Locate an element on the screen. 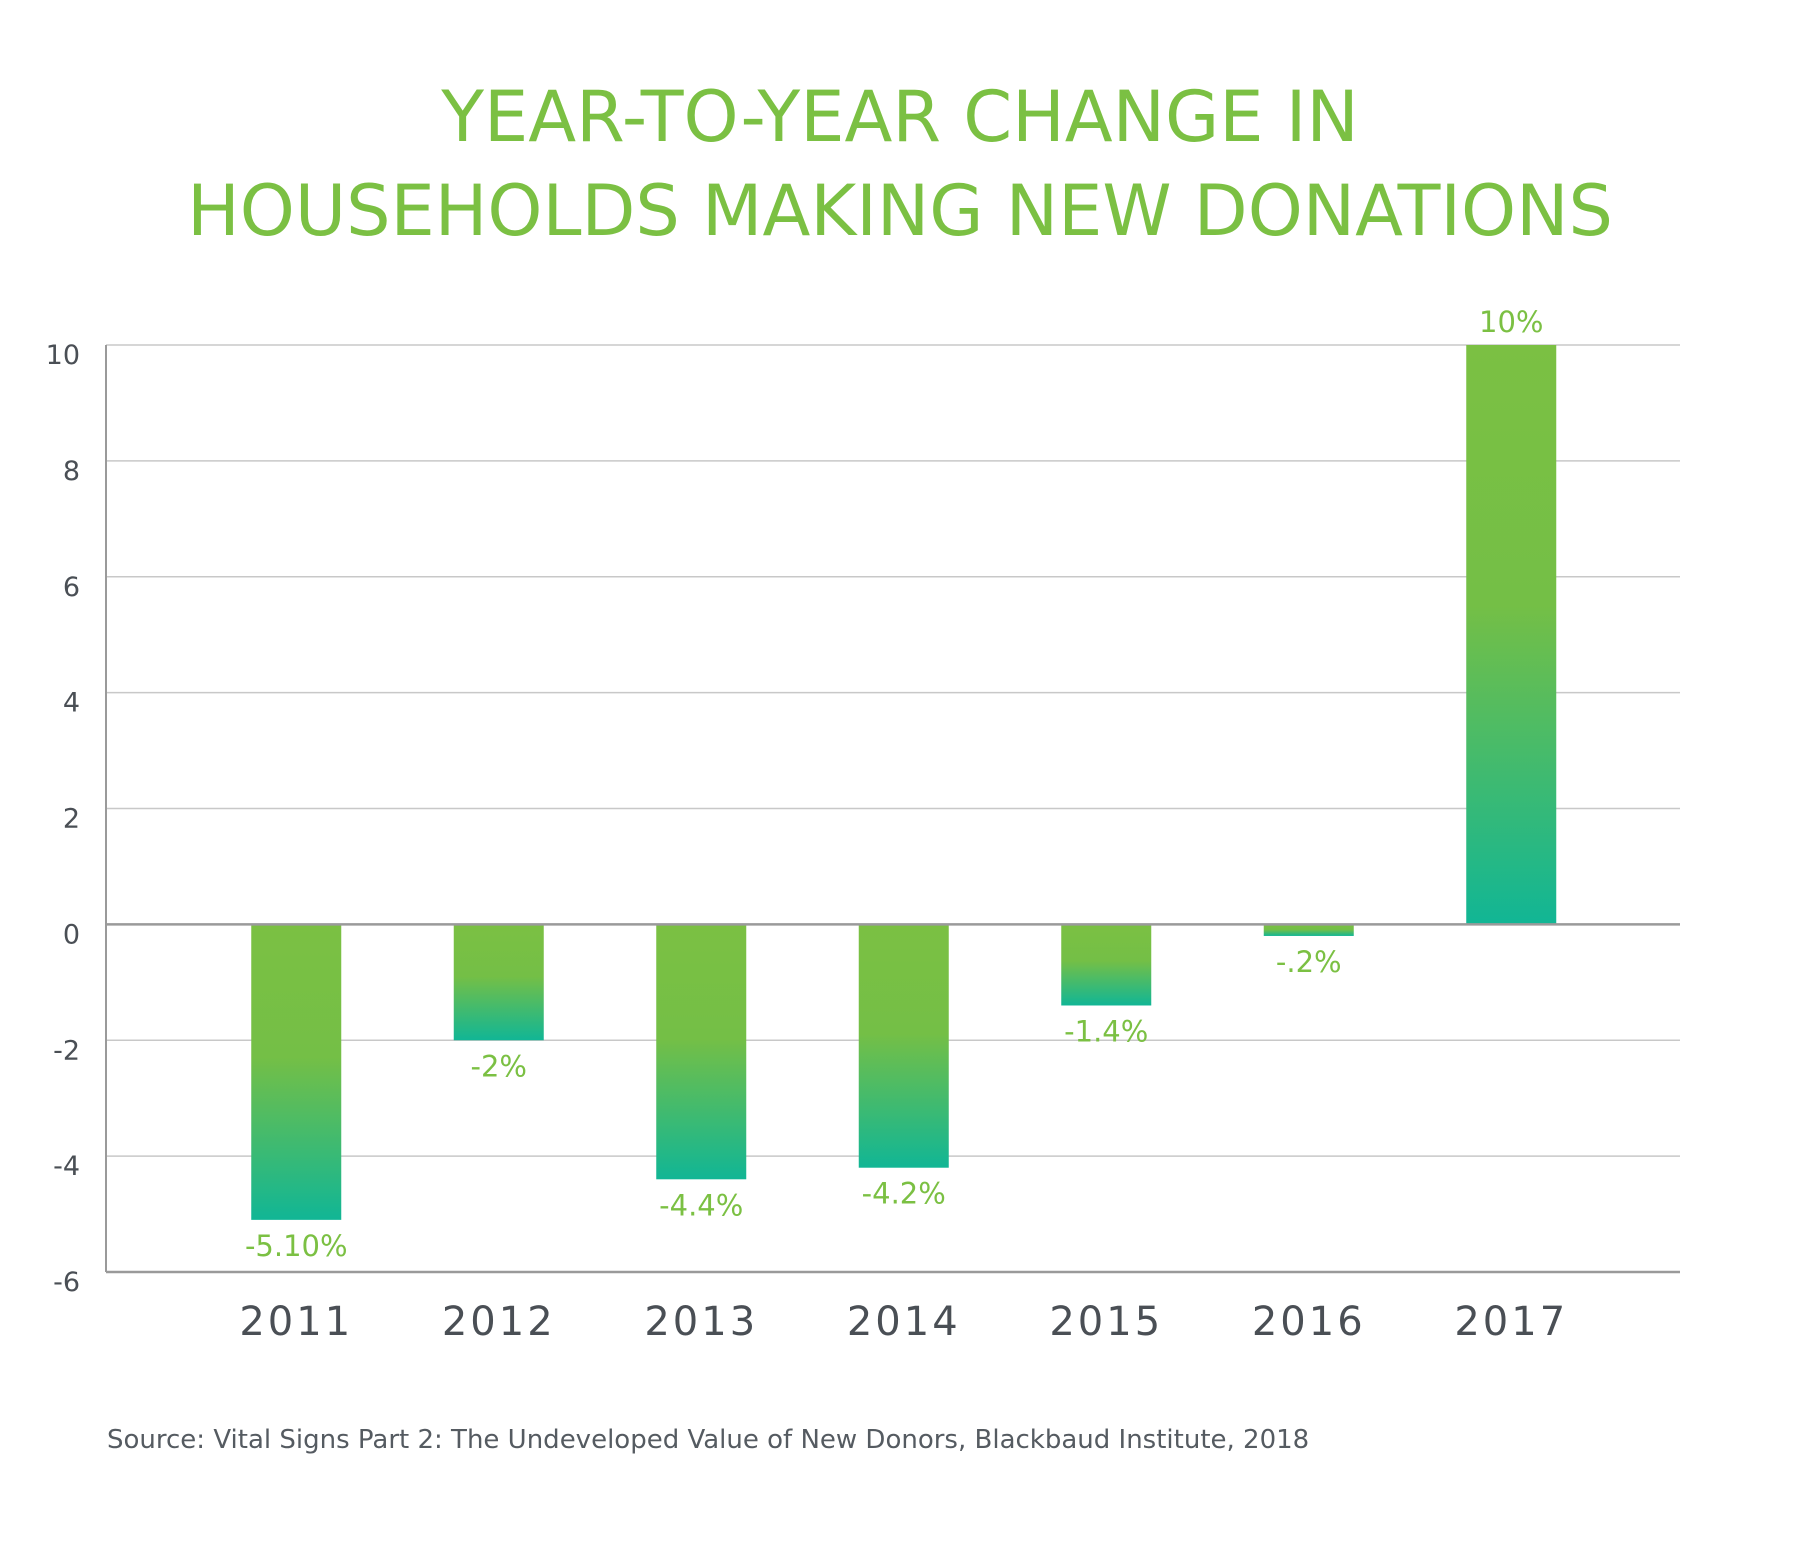  x-axis-ticks: 2011 2012 2013 2014 2015 2016 2017 is located at coordinates (903, 1322).